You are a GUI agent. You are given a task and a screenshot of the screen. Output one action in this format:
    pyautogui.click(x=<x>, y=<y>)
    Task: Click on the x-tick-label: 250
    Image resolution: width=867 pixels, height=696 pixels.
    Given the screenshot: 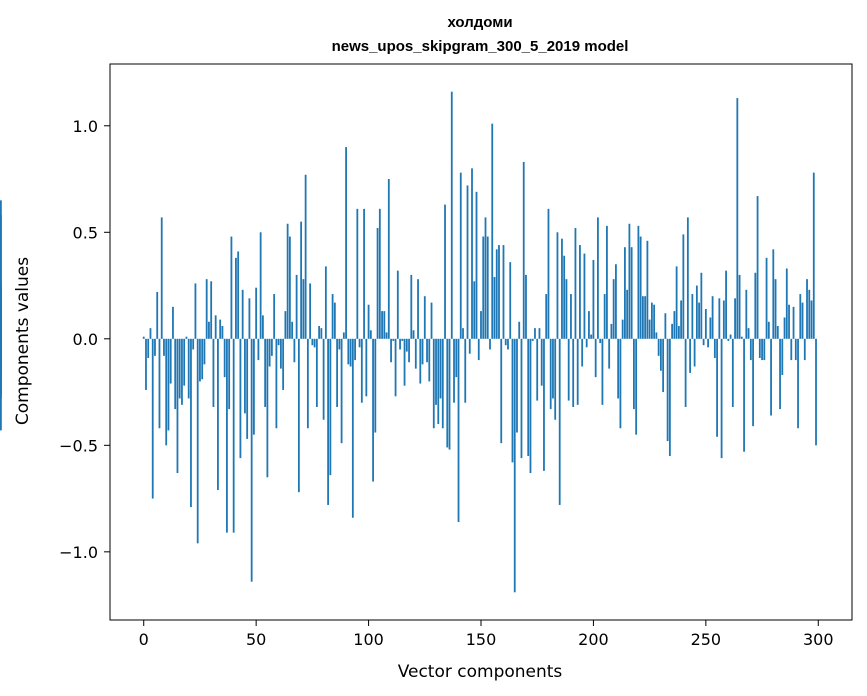 What is the action you would take?
    pyautogui.click(x=706, y=639)
    